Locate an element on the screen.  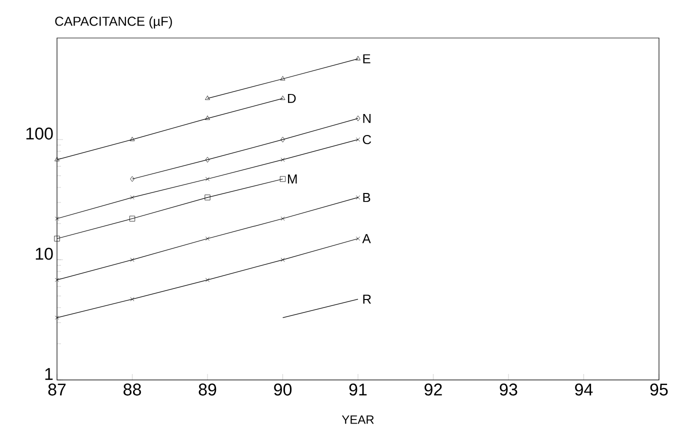
series-label: B is located at coordinates (366, 197).